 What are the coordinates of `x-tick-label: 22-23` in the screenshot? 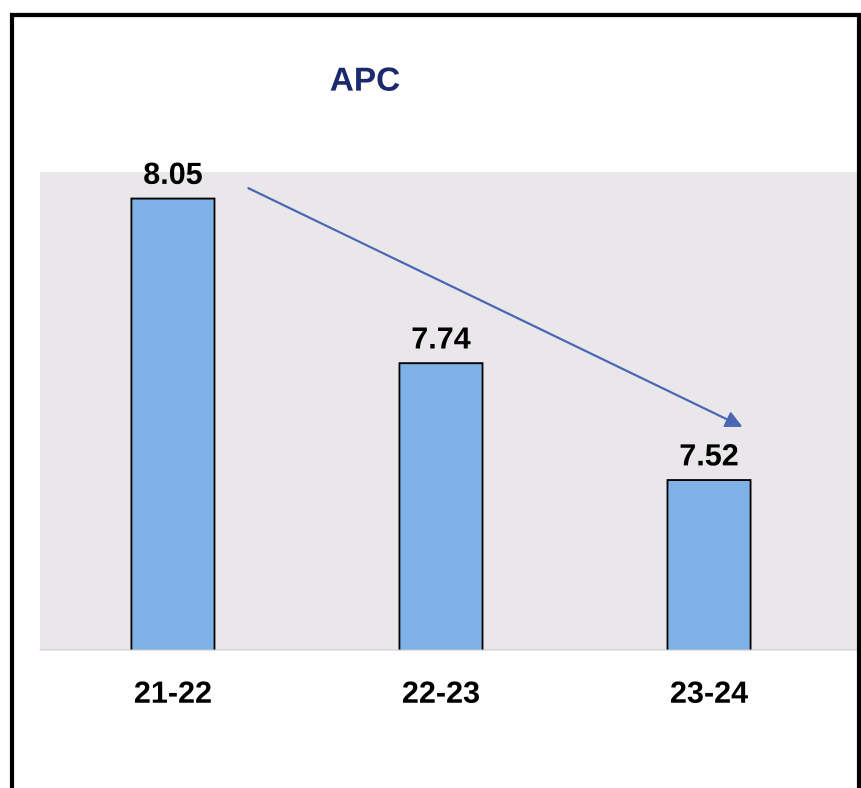 It's located at (440, 692).